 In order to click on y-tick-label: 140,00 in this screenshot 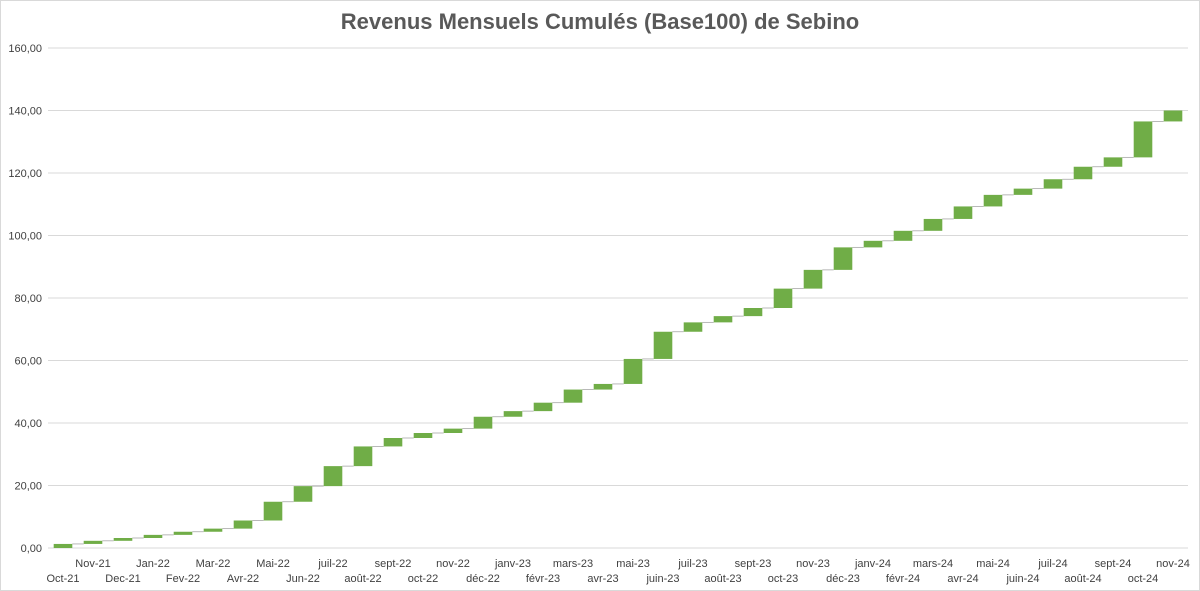, I will do `click(25, 112)`.